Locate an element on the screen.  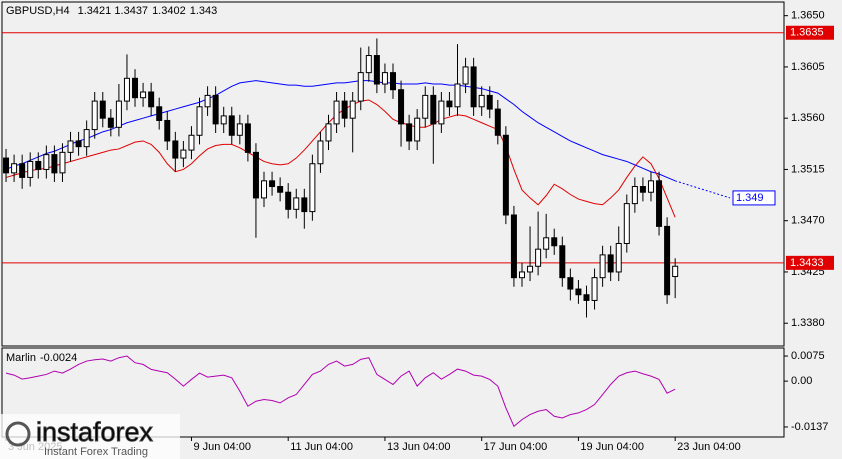
y-tick-label: 1.3560 is located at coordinates (808, 118).